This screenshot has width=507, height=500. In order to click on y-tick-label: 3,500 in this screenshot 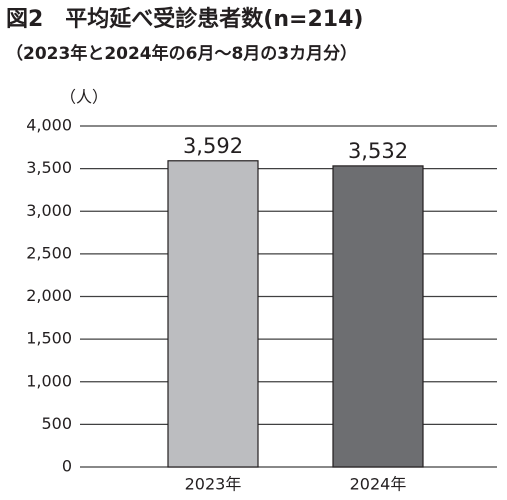, I will do `click(49, 167)`.